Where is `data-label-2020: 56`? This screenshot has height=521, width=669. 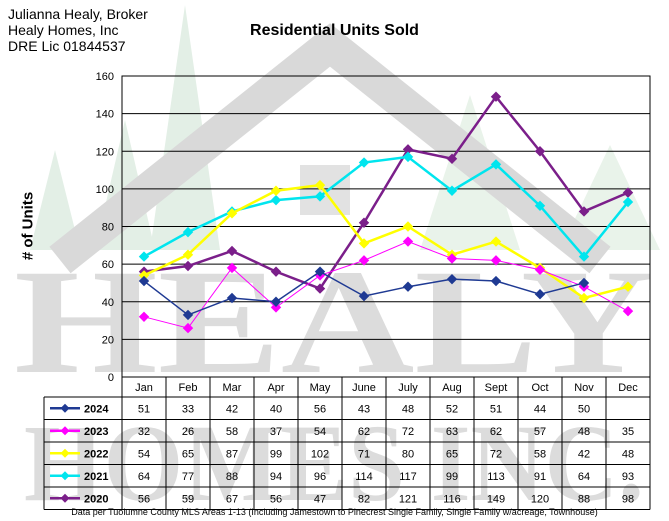
data-label-2020: 56 is located at coordinates (144, 499).